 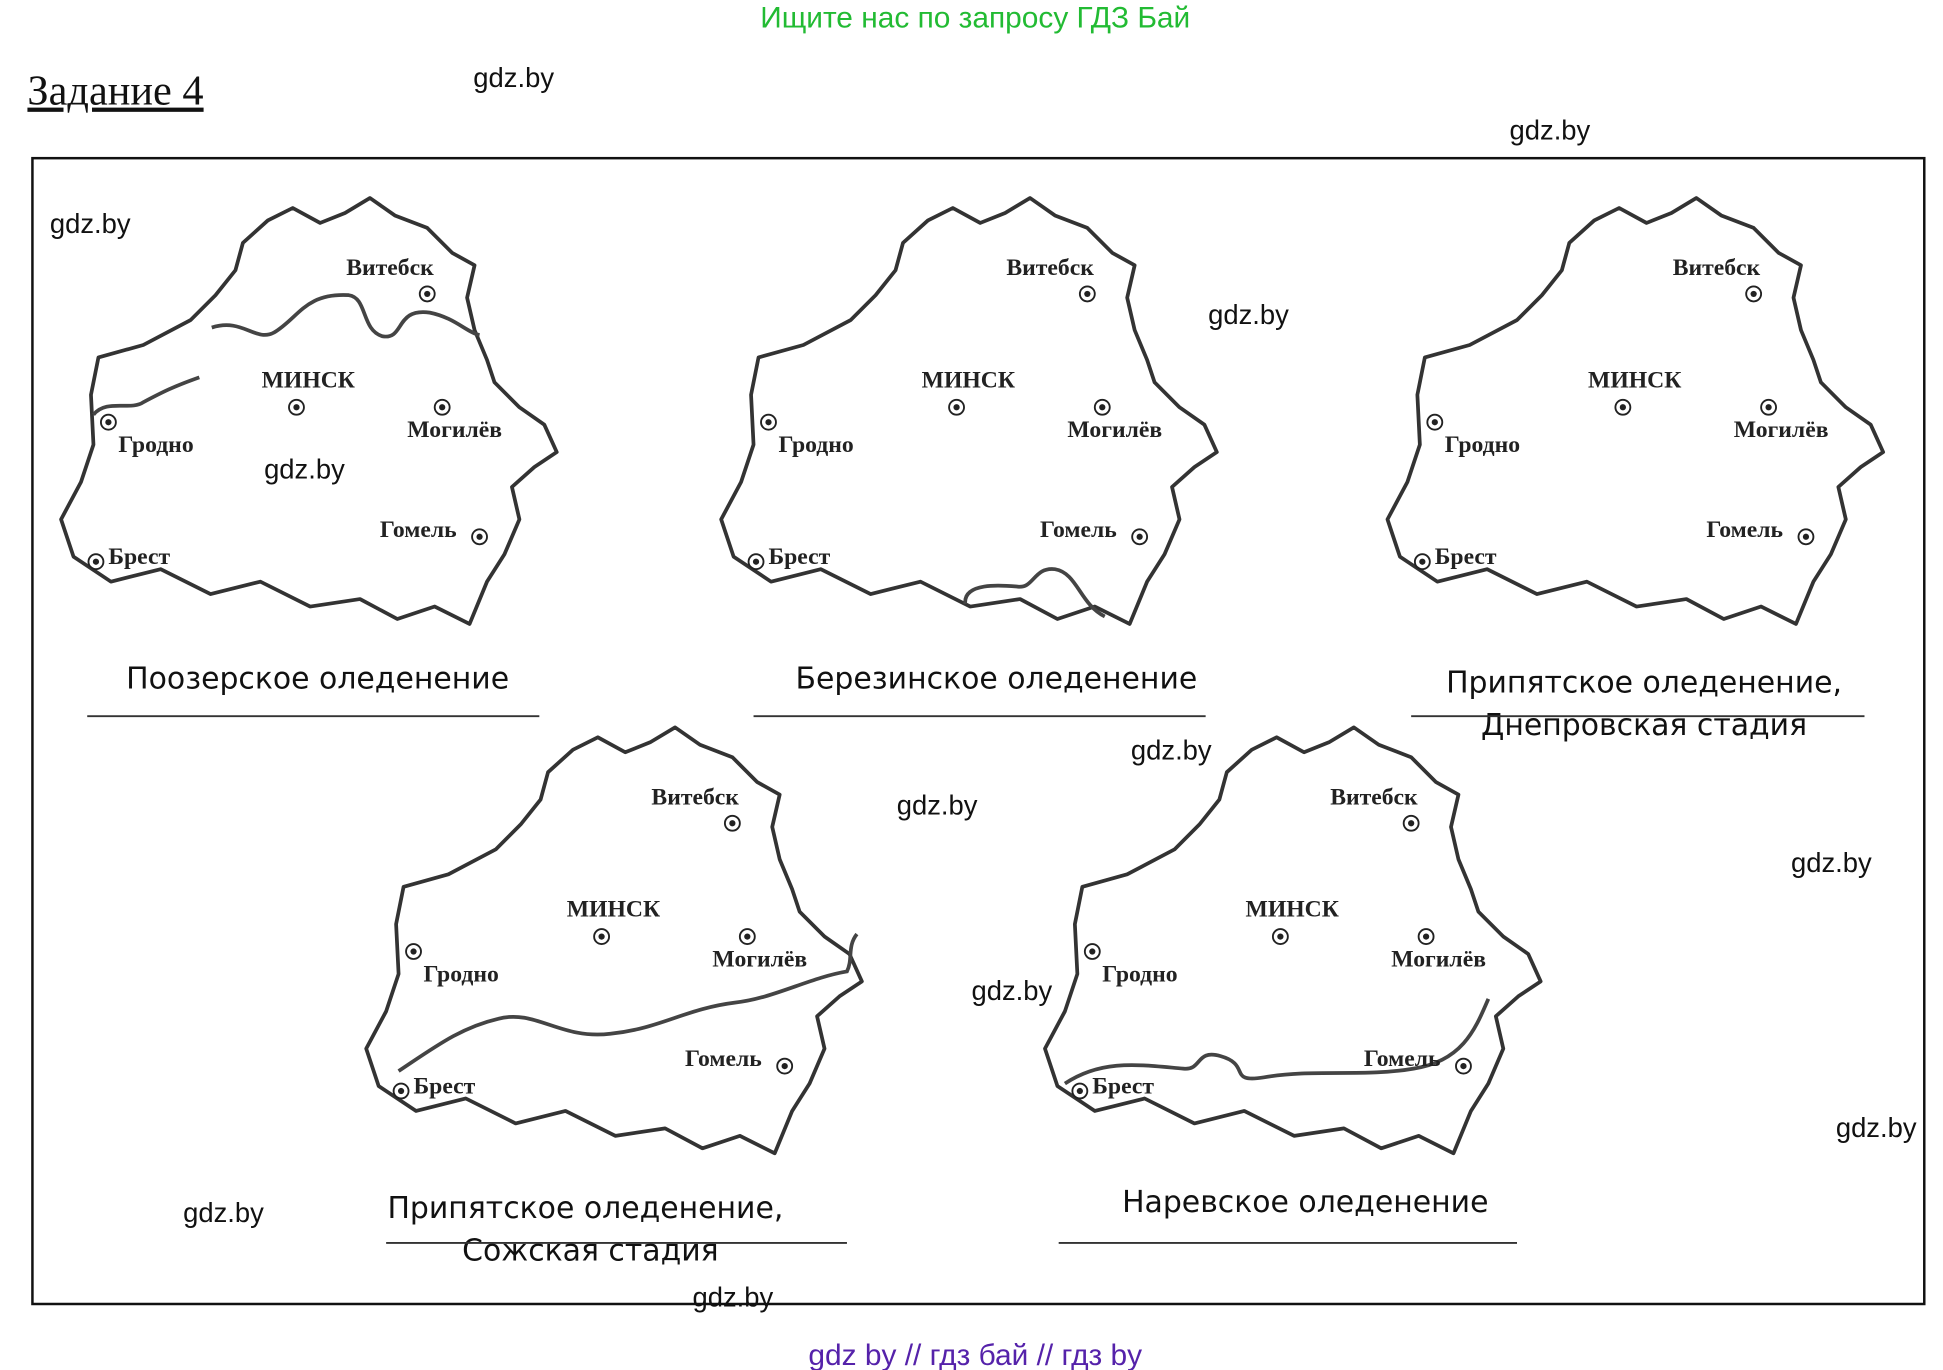 What do you see at coordinates (317, 679) in the screenshot?
I see `map-caption: Поозерское оледенение` at bounding box center [317, 679].